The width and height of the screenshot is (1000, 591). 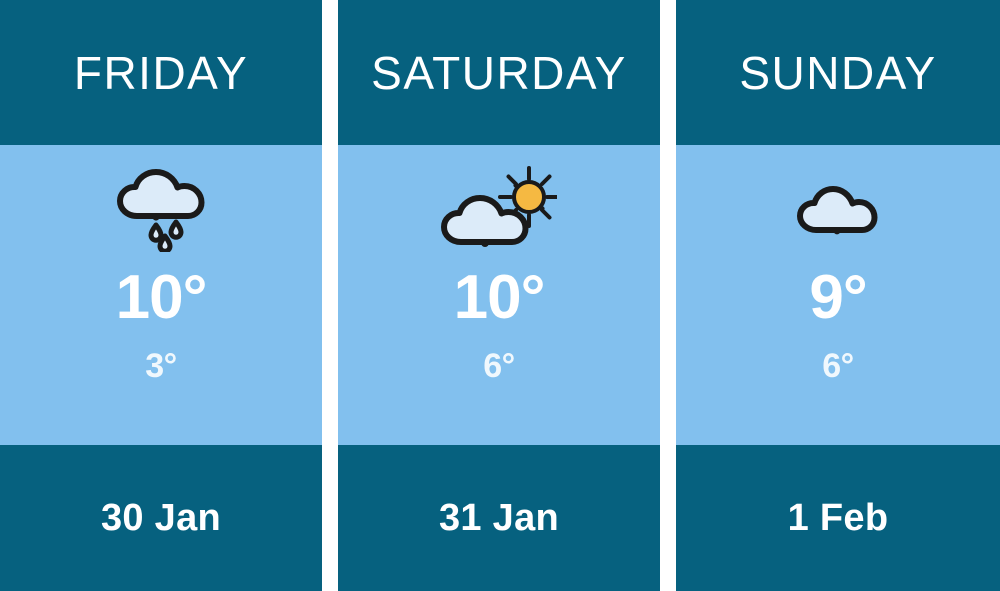 I want to click on day-footer-sunday: 1 Feb, so click(x=838, y=518).